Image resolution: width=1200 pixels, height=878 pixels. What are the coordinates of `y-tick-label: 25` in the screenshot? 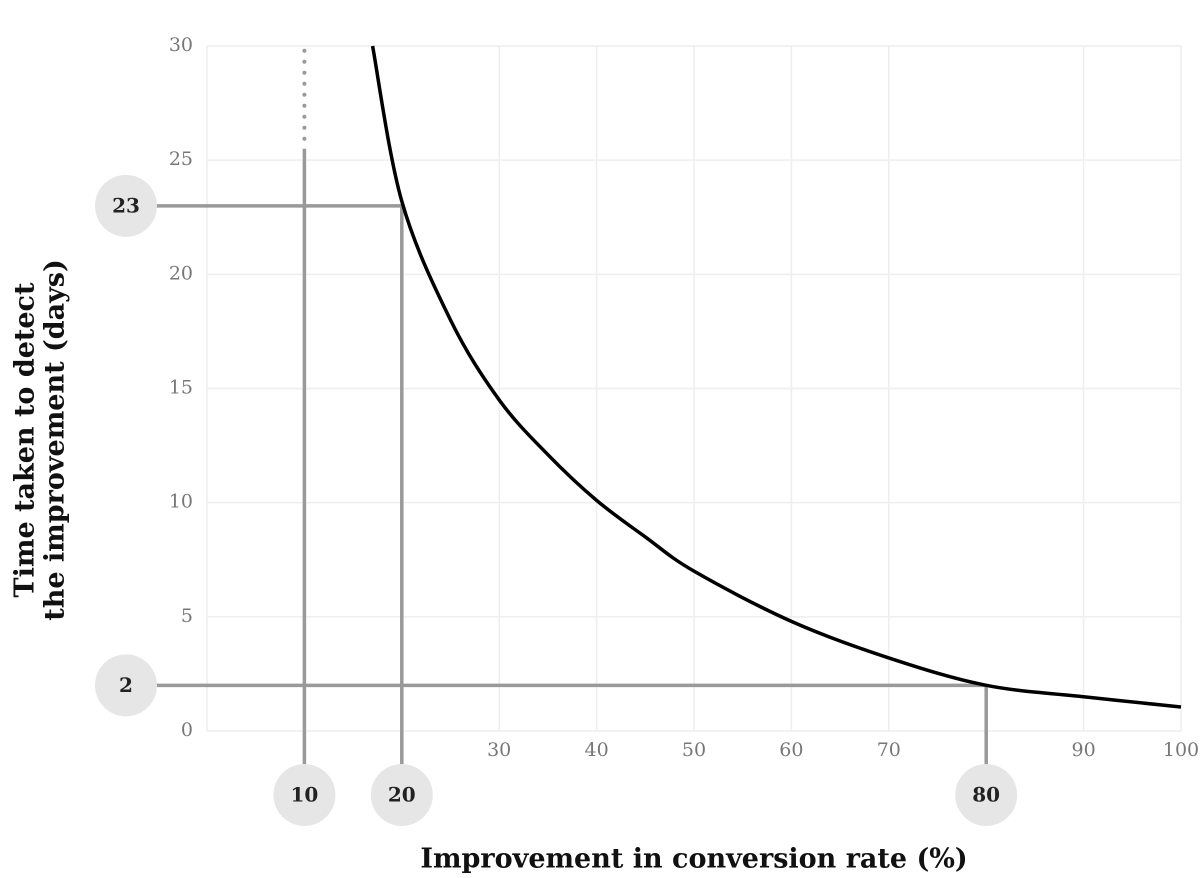 It's located at (181, 159).